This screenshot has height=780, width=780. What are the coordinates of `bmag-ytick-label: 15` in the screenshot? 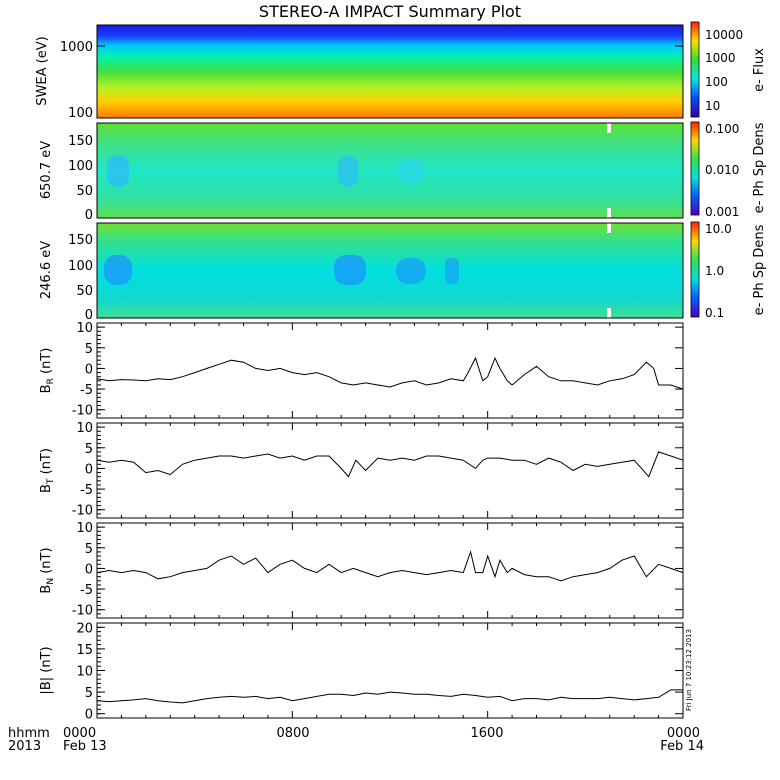 It's located at (84, 650).